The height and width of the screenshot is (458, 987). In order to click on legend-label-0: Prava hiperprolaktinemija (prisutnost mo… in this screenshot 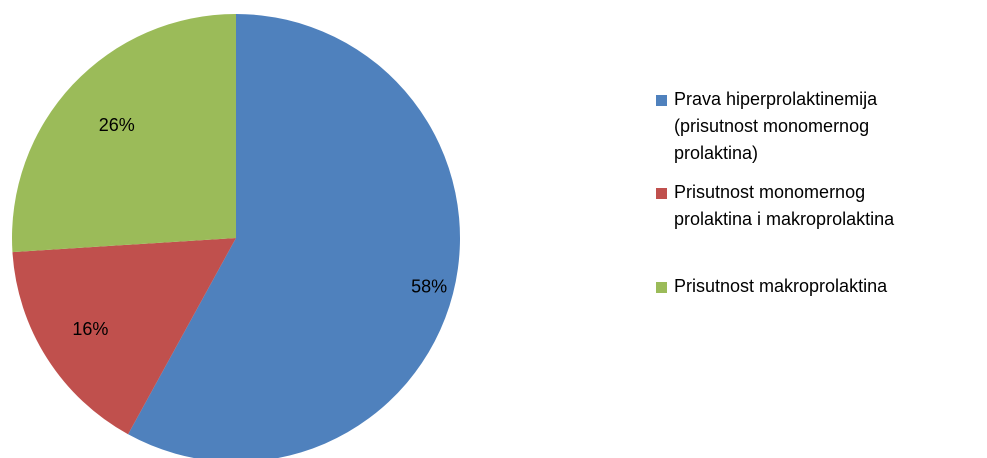, I will do `click(776, 126)`.